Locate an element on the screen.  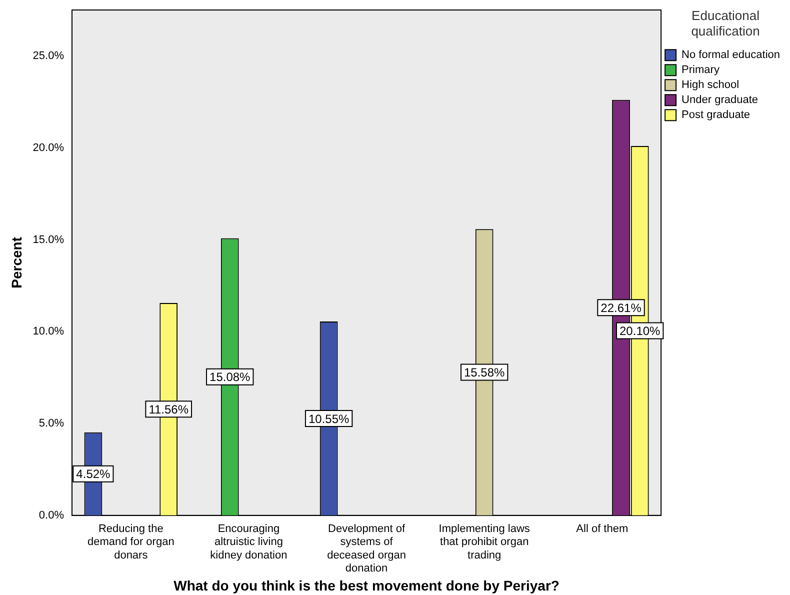
data-label: 20.10% is located at coordinates (640, 331).